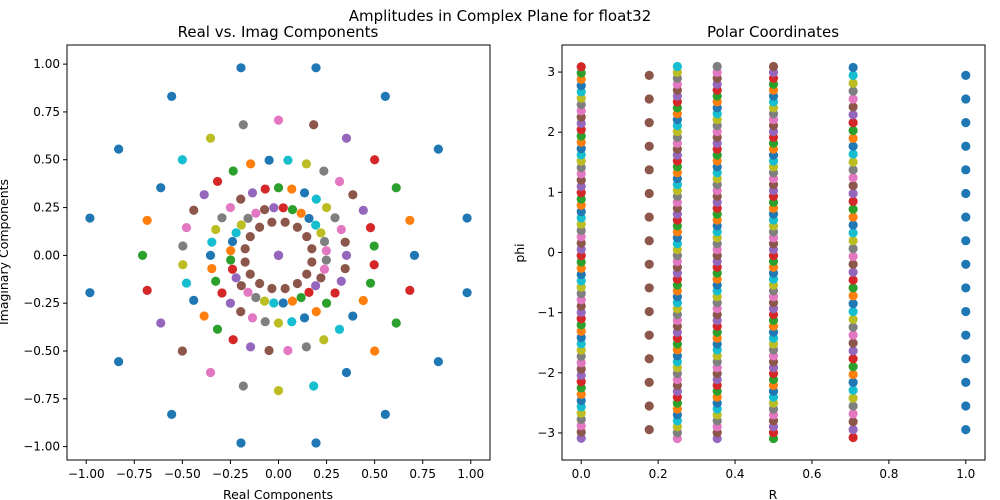 The width and height of the screenshot is (1000, 500). Describe the element at coordinates (734, 474) in the screenshot. I see `x-tick-label: 0.4` at that location.